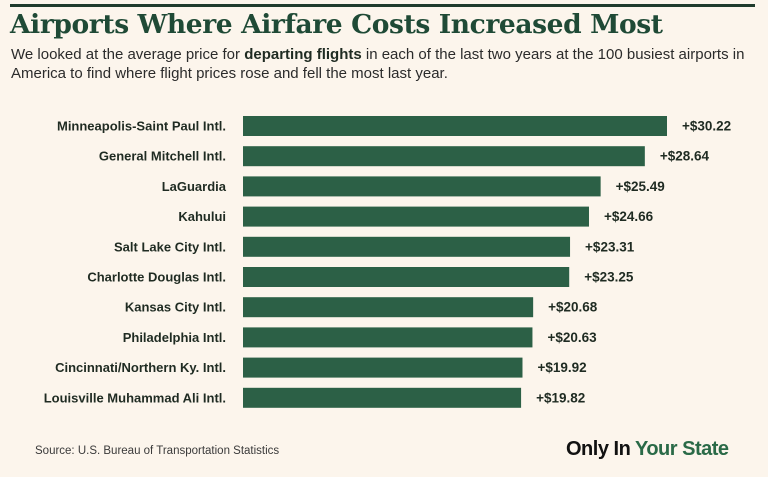 The height and width of the screenshot is (477, 768). Describe the element at coordinates (640, 186) in the screenshot. I see `value-label: +$25.49` at that location.